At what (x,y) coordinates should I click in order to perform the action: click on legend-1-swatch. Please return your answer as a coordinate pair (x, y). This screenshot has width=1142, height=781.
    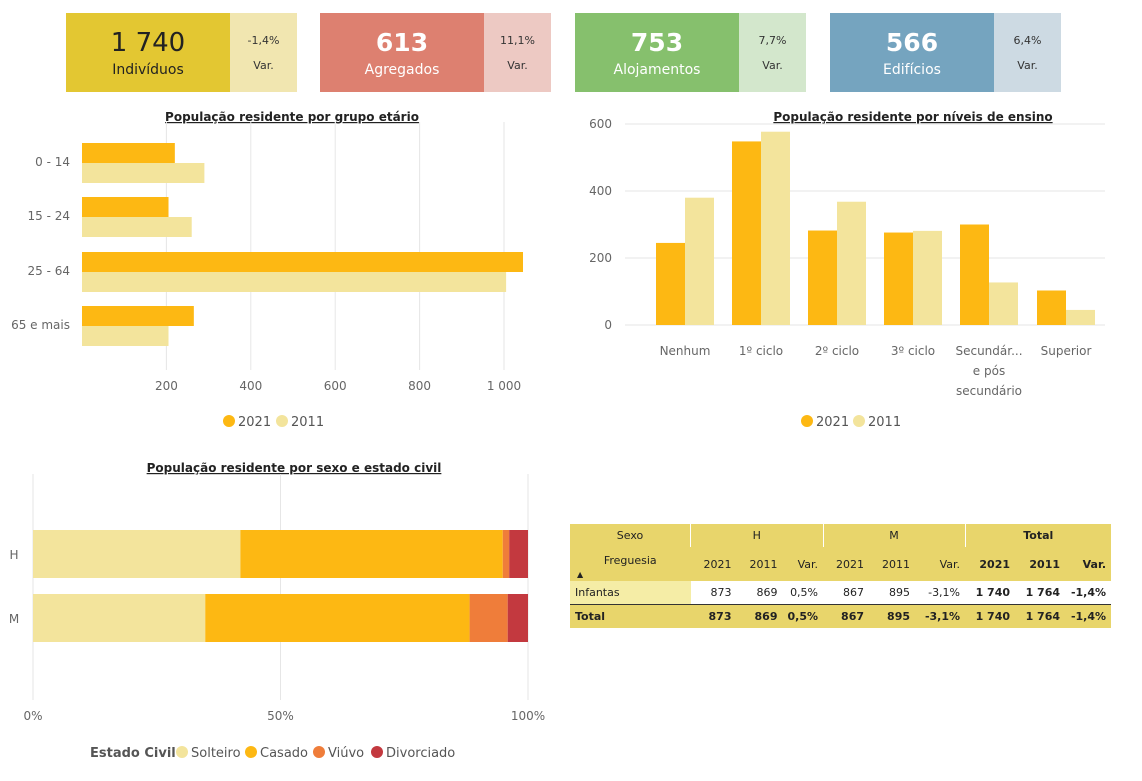
    Looking at the image, I should click on (251, 752).